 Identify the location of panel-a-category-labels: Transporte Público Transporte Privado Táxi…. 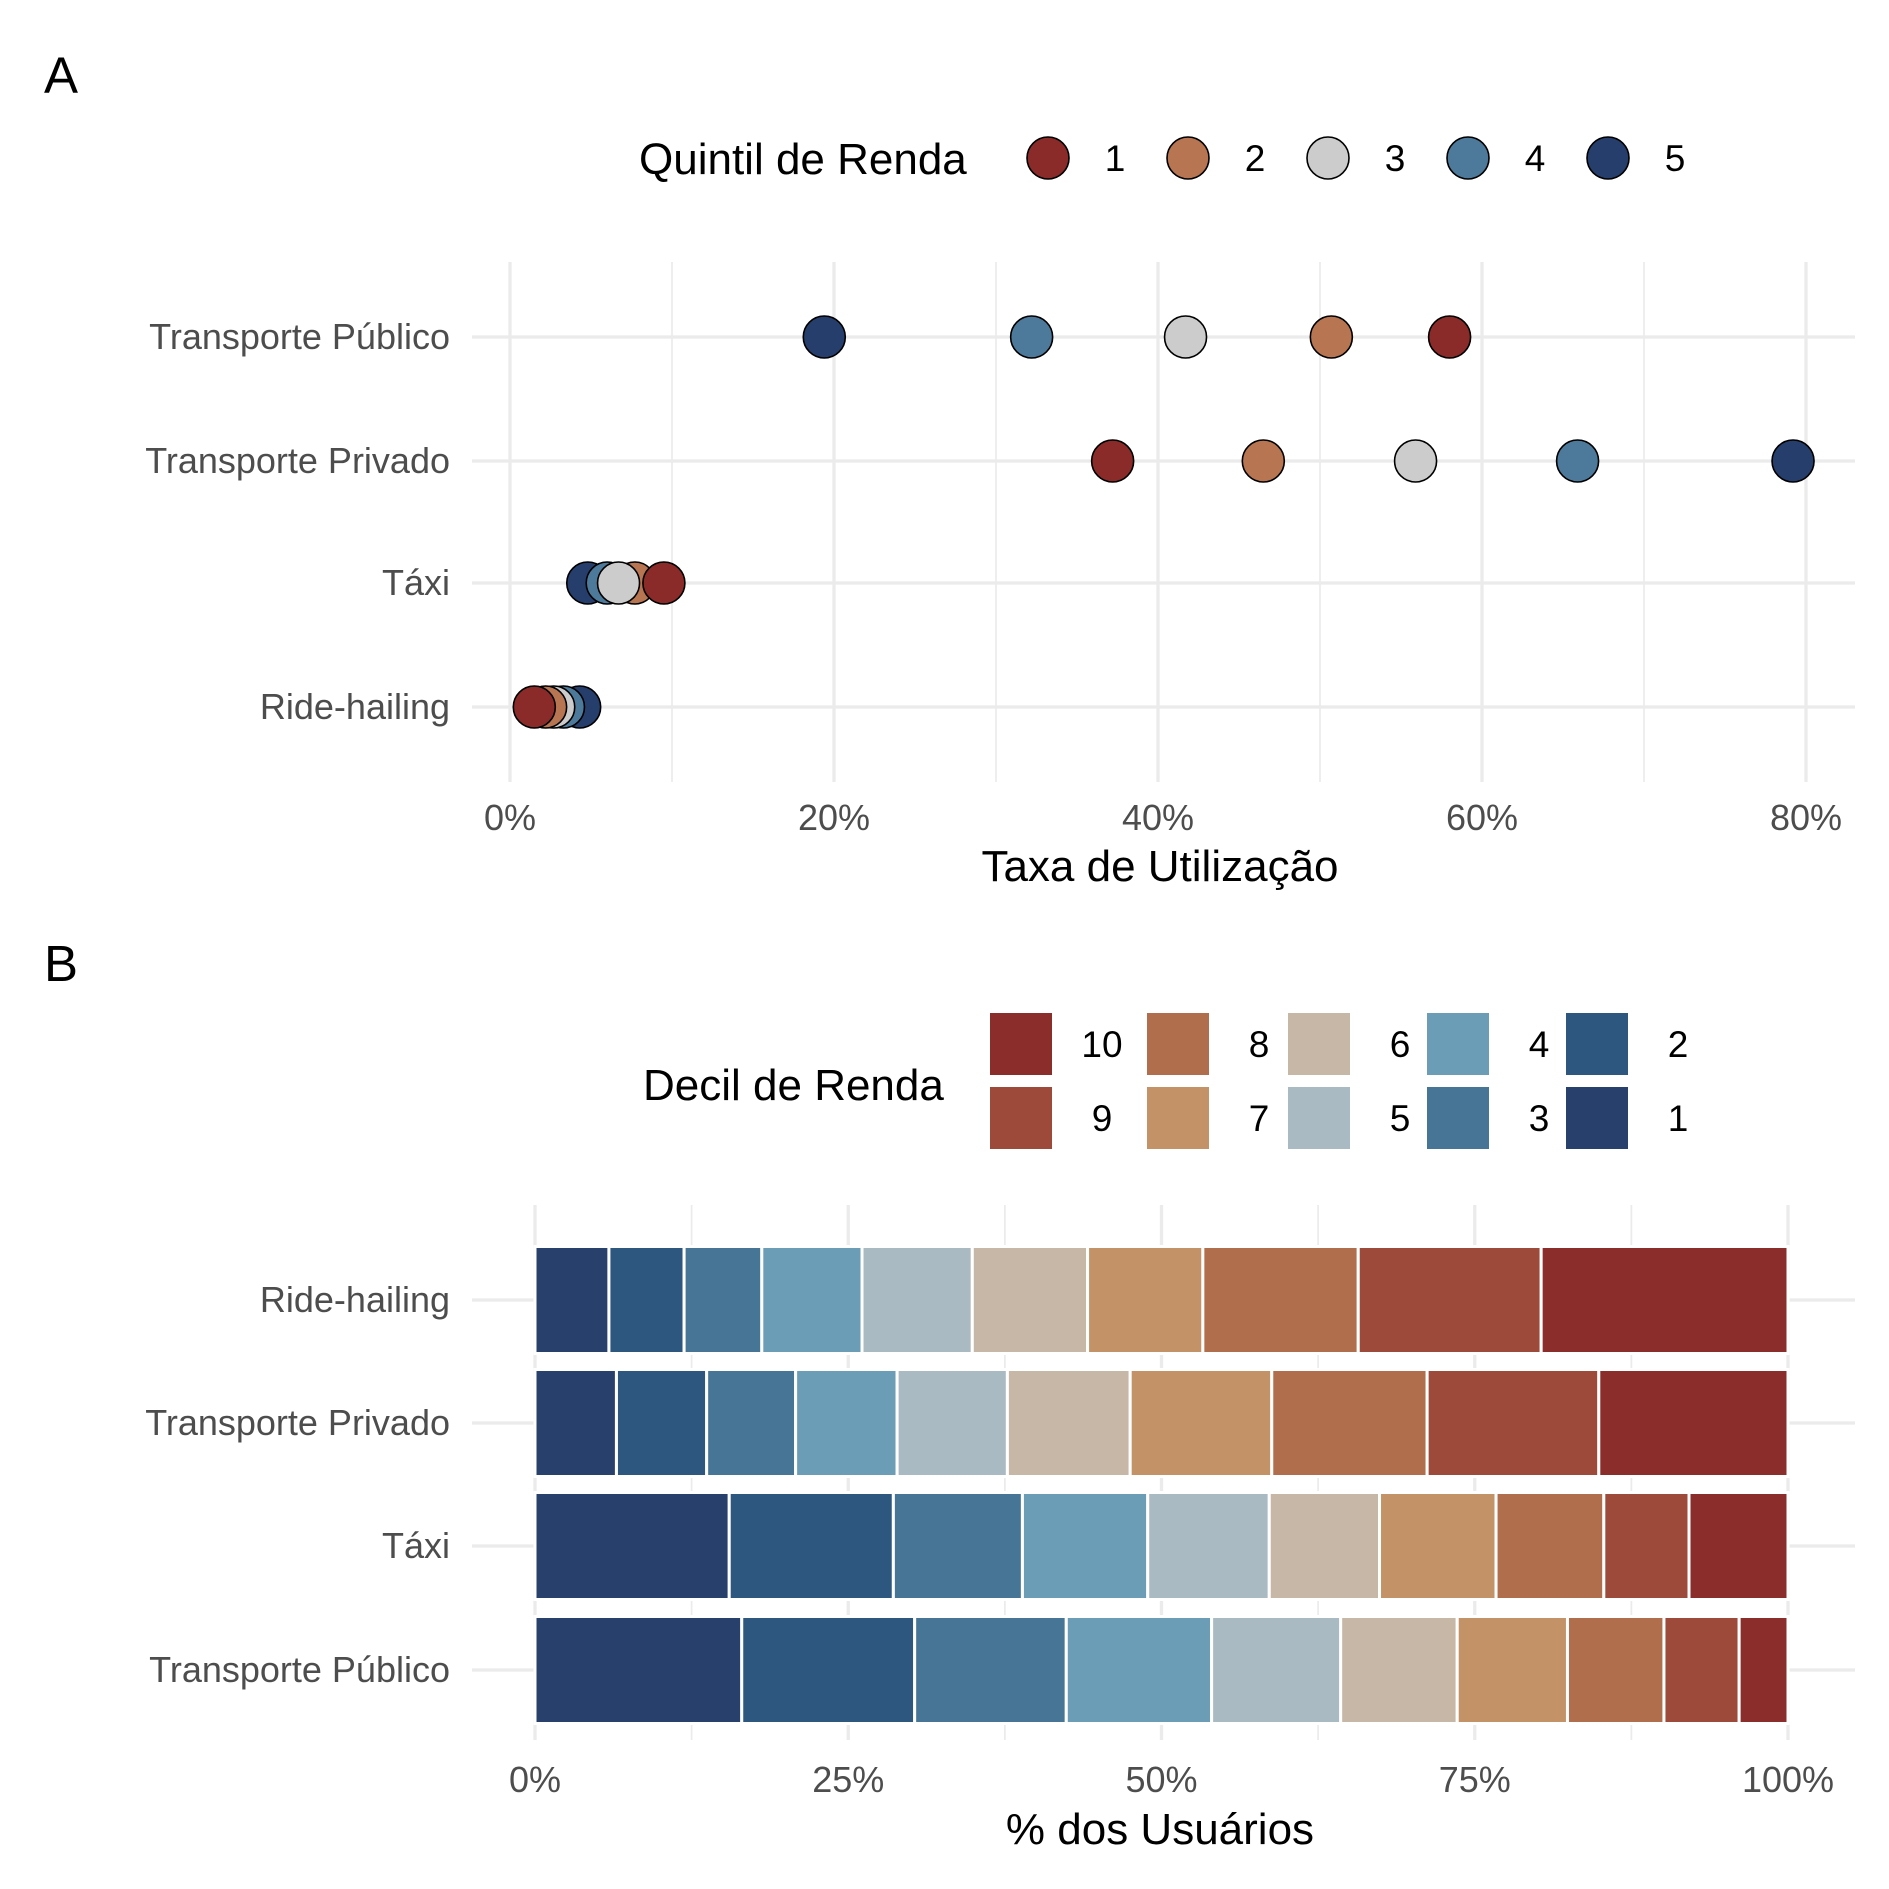
(297, 521).